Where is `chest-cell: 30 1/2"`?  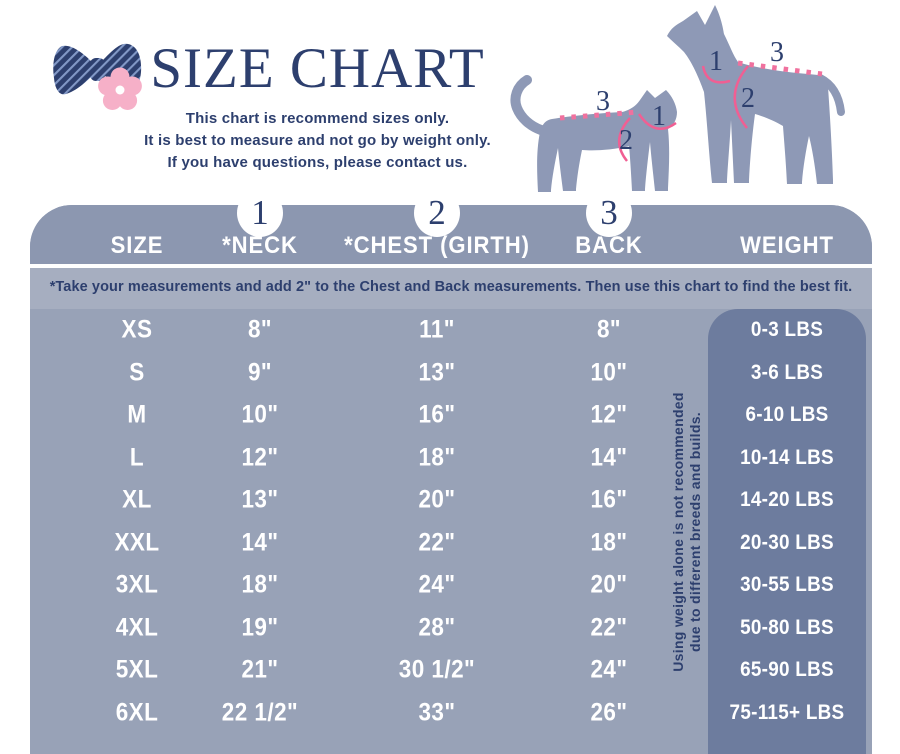 chest-cell: 30 1/2" is located at coordinates (437, 669).